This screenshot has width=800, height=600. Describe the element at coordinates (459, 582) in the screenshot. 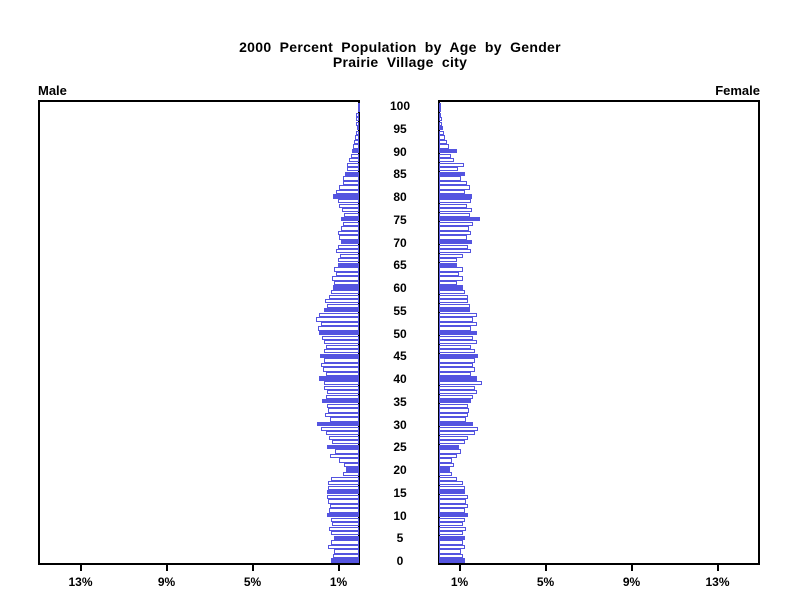

I see `pct-tick-label-right-1: 1%` at that location.